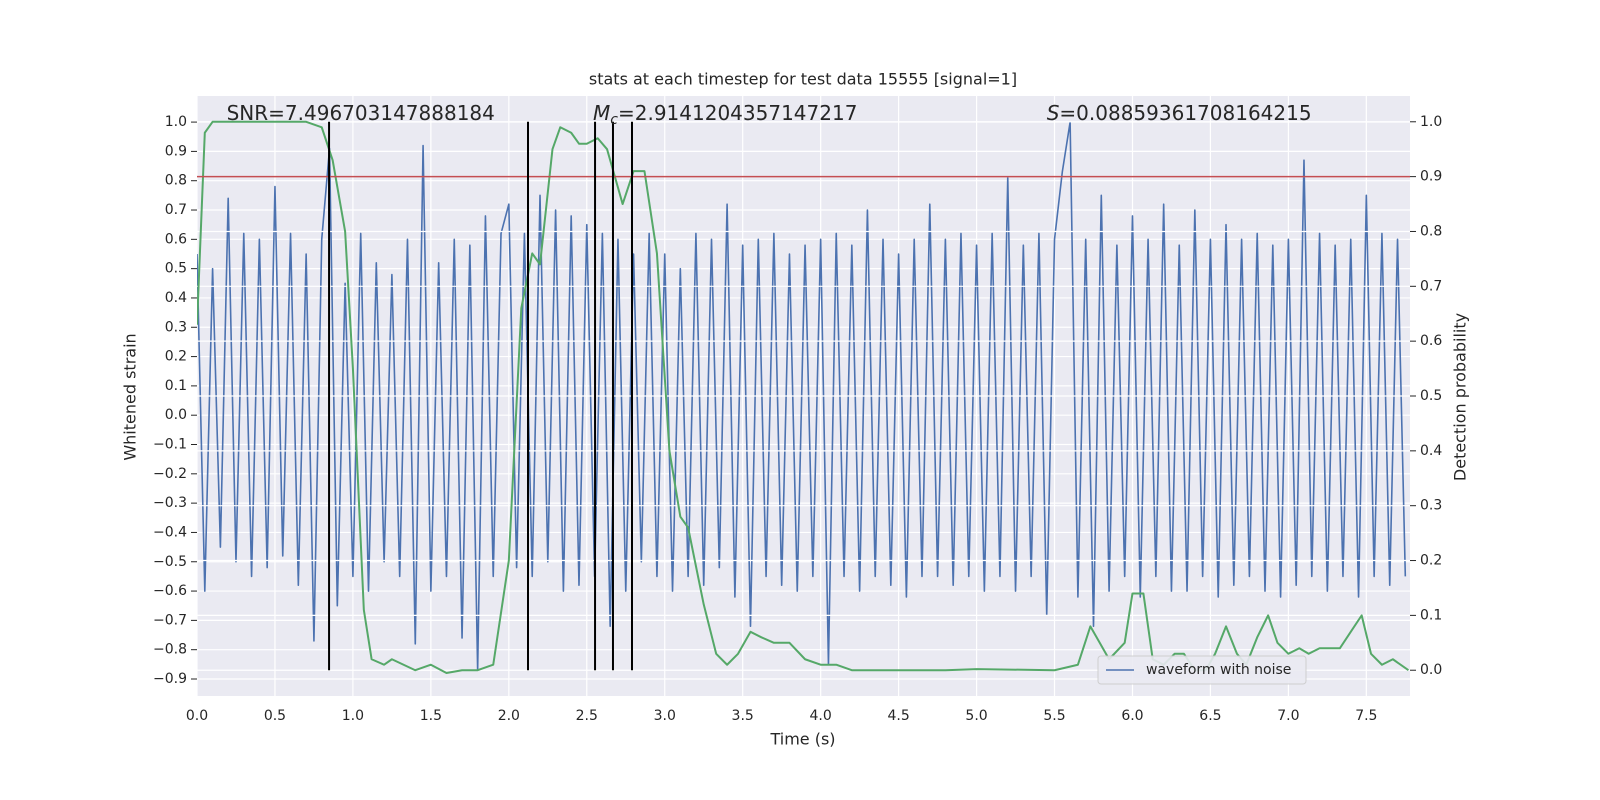 This screenshot has width=1600, height=800. Describe the element at coordinates (176, 298) in the screenshot. I see `y-tick-label: 0.4` at that location.